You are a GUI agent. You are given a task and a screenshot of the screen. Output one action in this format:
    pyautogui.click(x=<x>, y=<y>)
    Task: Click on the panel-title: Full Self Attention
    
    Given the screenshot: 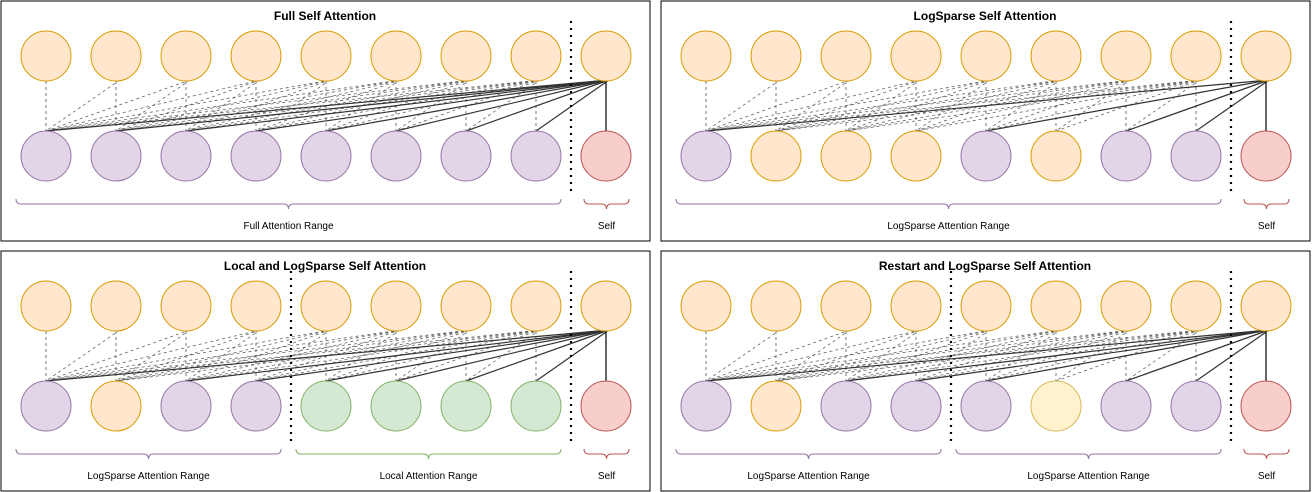 What is the action you would take?
    pyautogui.click(x=325, y=16)
    